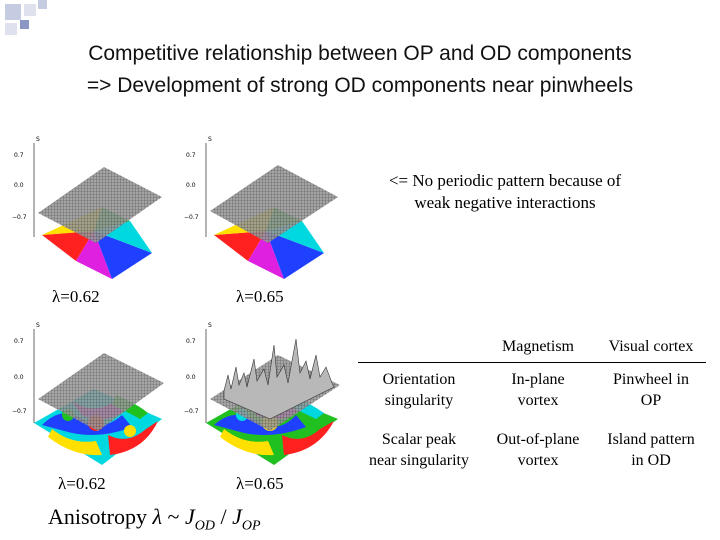 The width and height of the screenshot is (720, 540). Describe the element at coordinates (97, 516) in the screenshot. I see `anisotropy-prefix: Anisotropy` at that location.